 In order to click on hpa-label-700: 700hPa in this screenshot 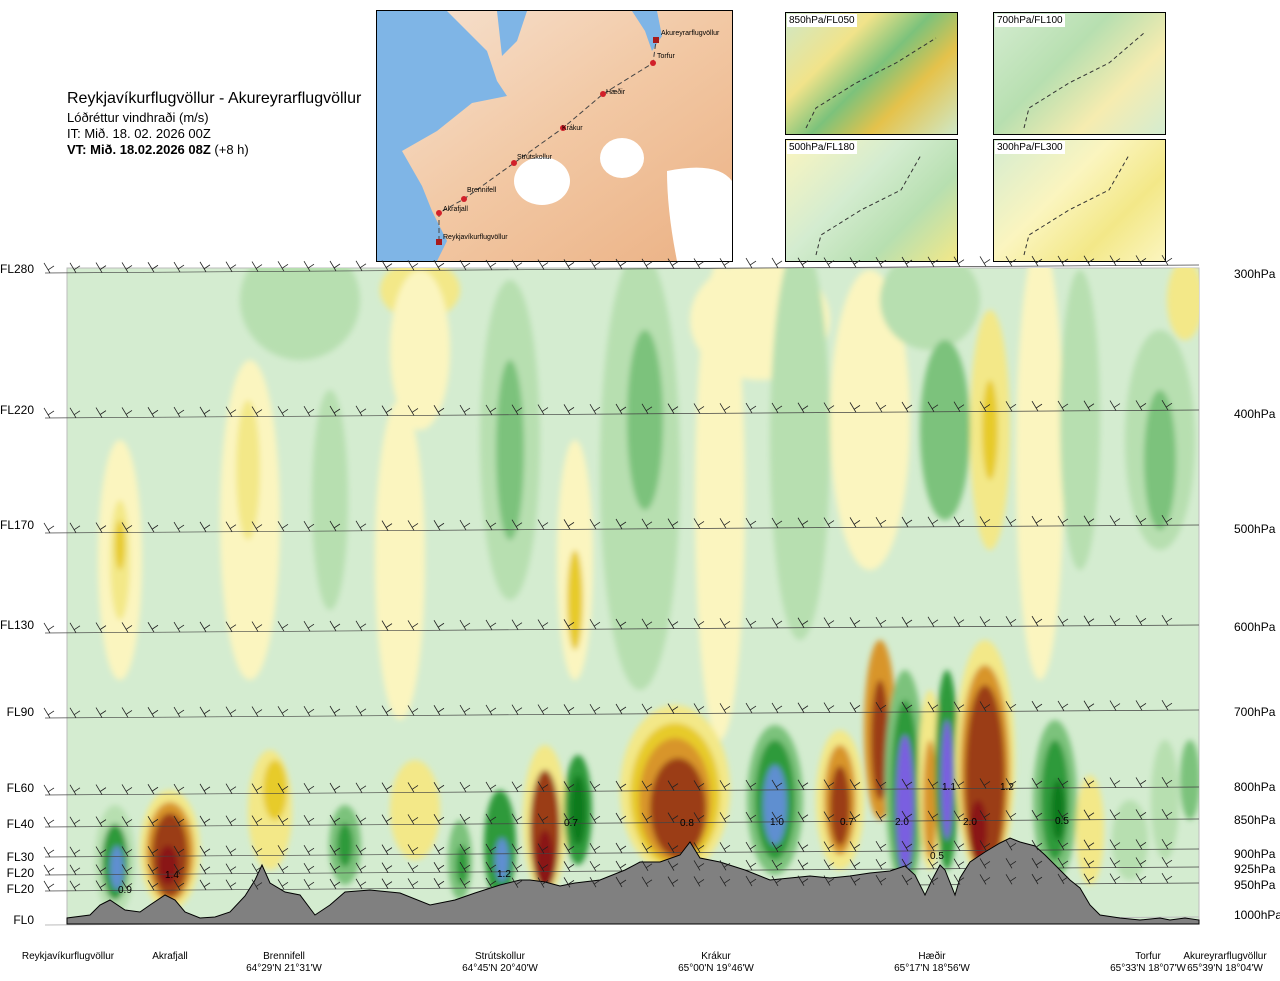, I will do `click(1255, 712)`.